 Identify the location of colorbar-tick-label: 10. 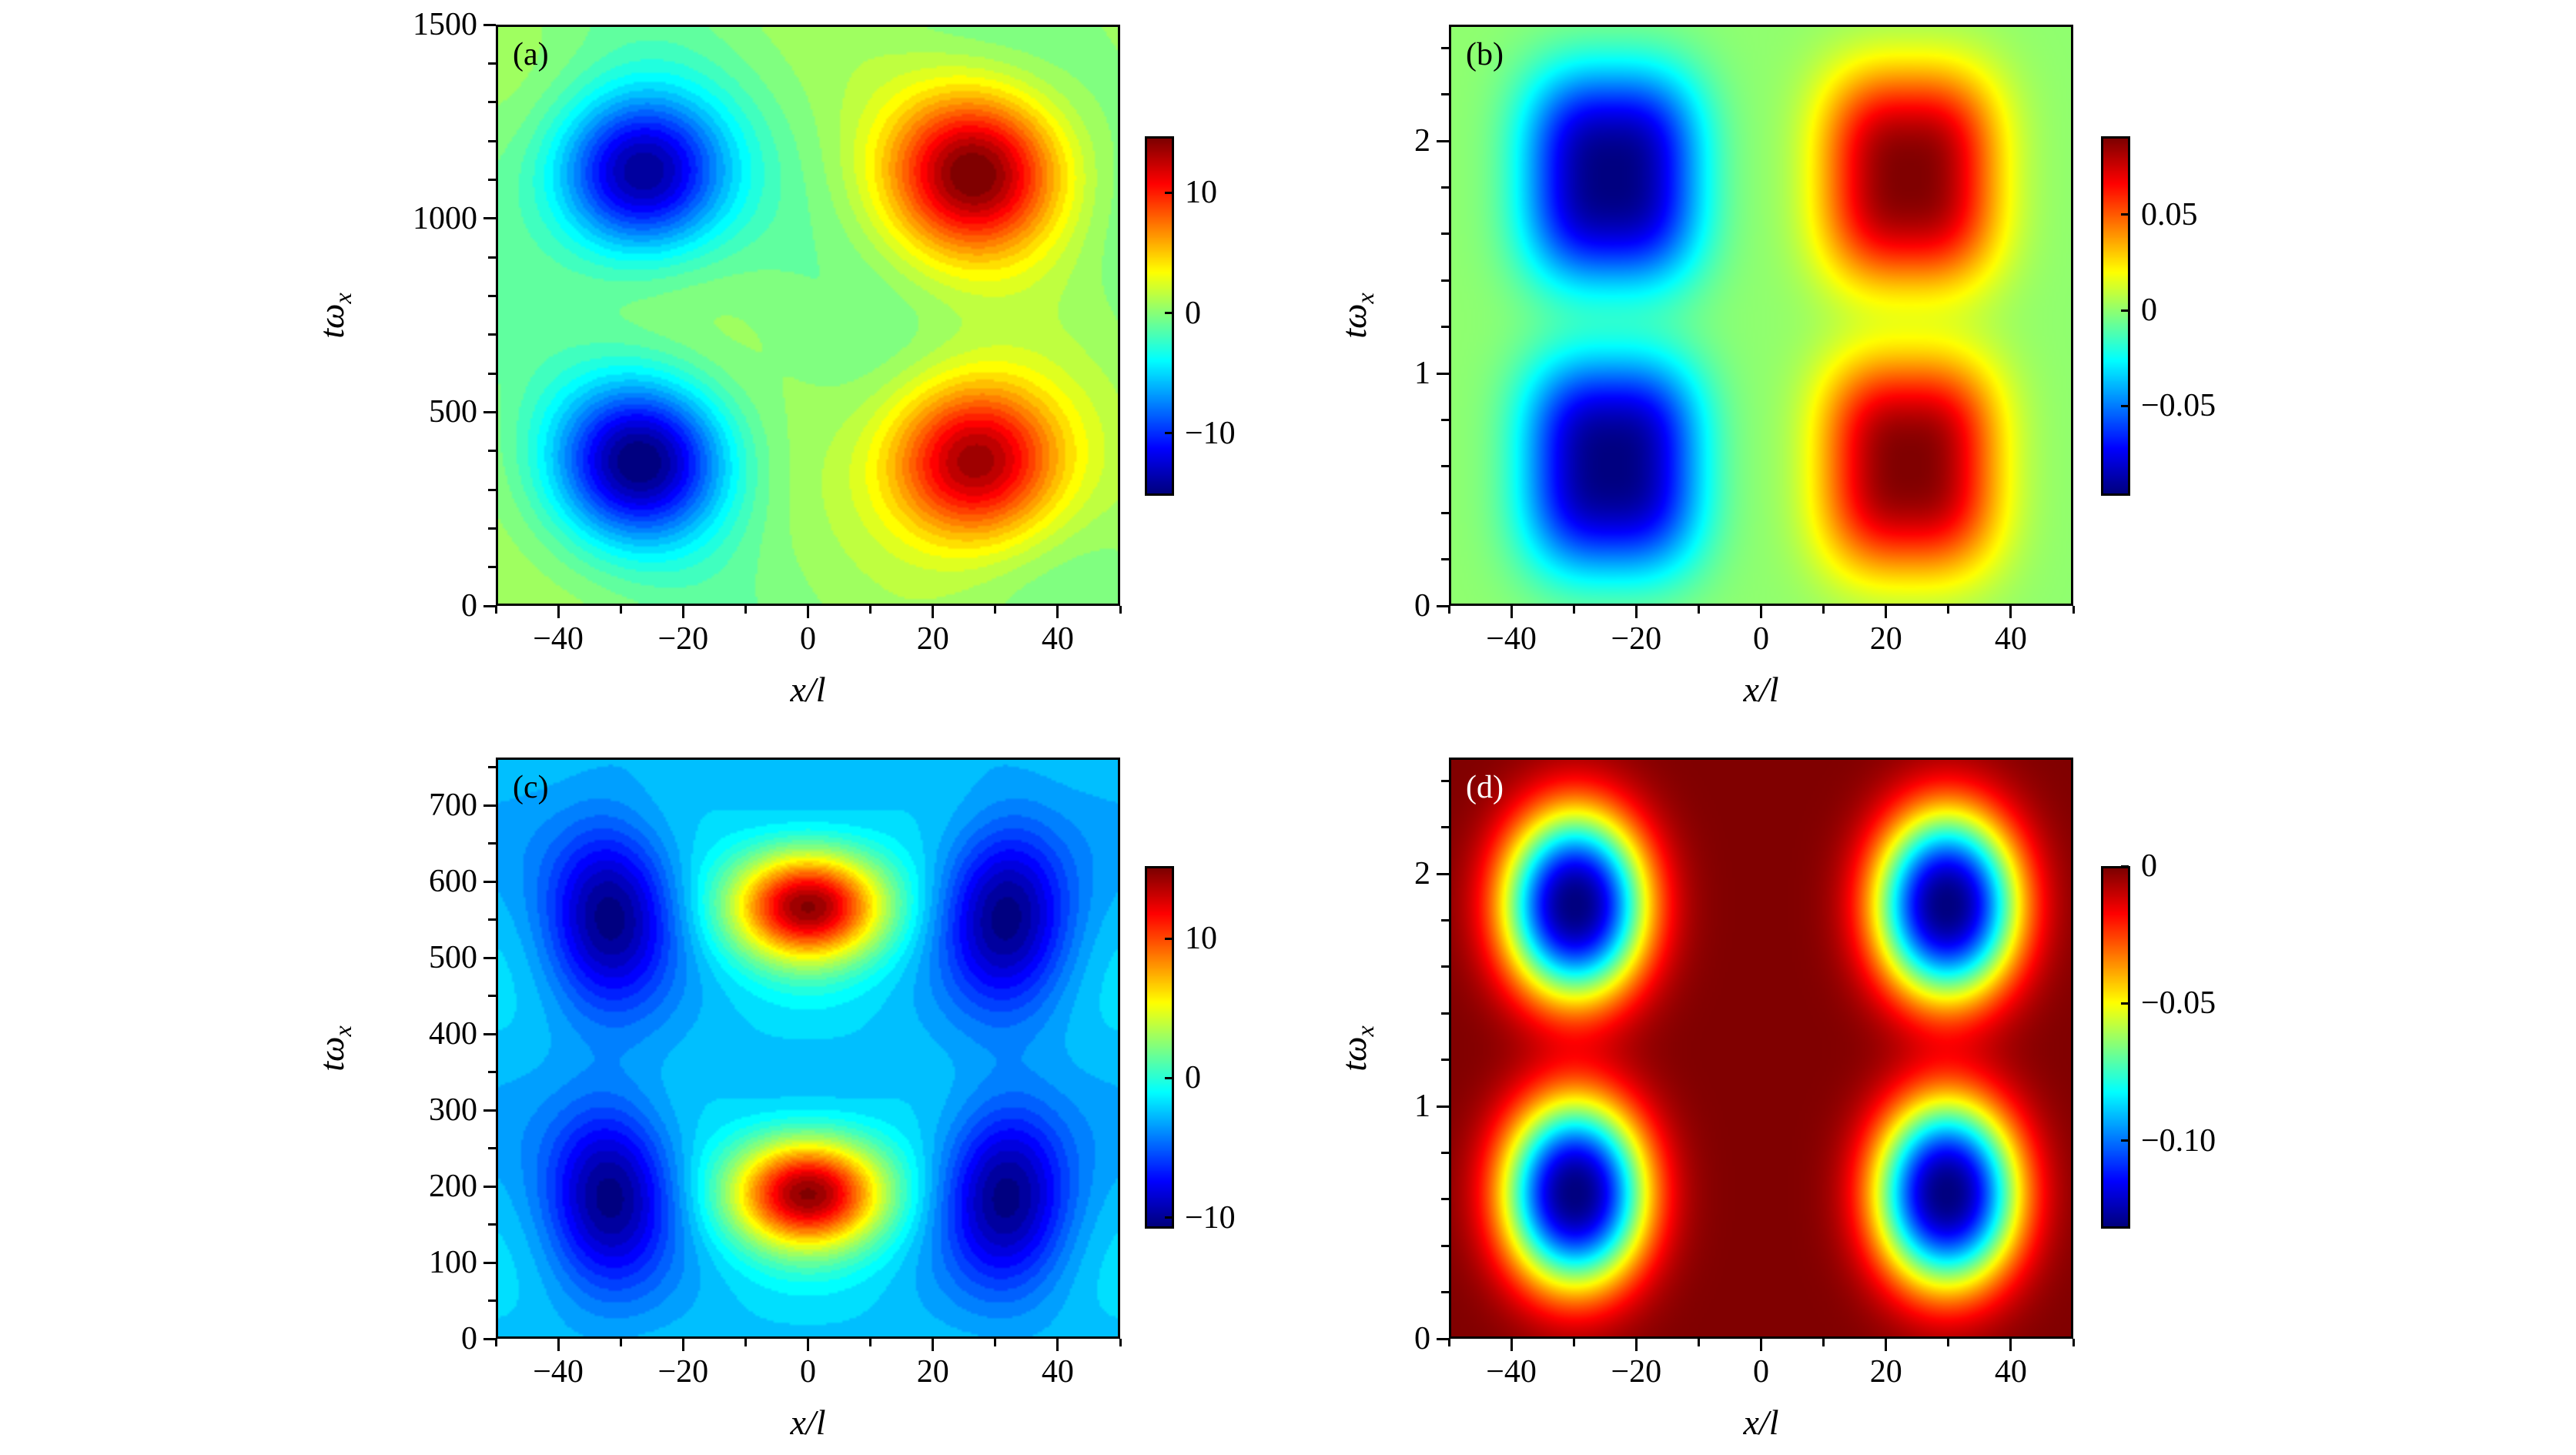
(1201, 939).